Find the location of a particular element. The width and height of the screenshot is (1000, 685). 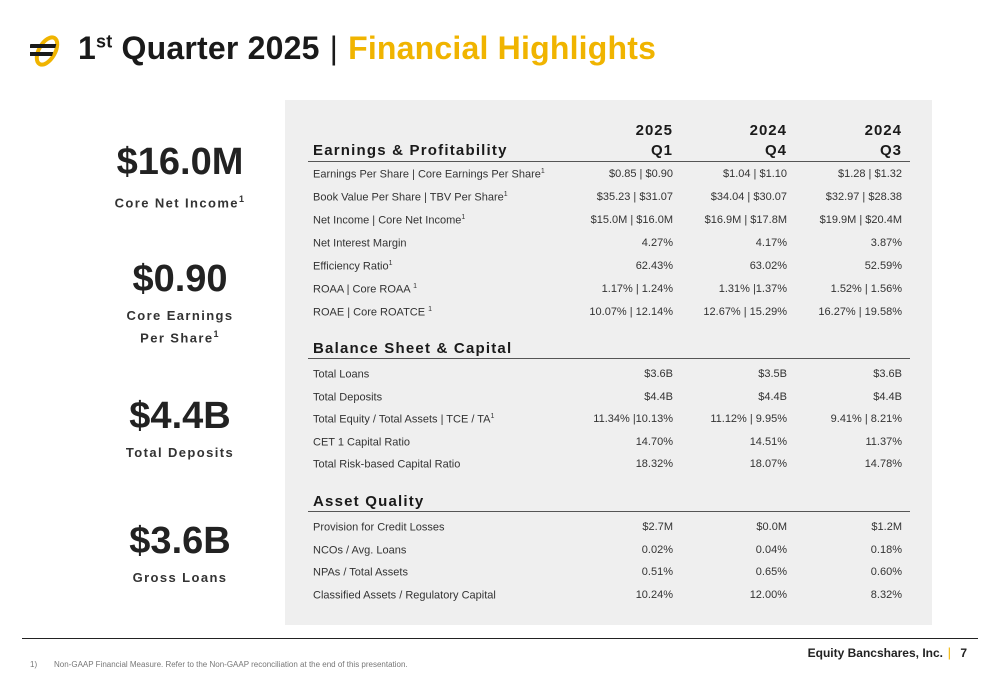

kpi-label: Gross Loans is located at coordinates (180, 577).